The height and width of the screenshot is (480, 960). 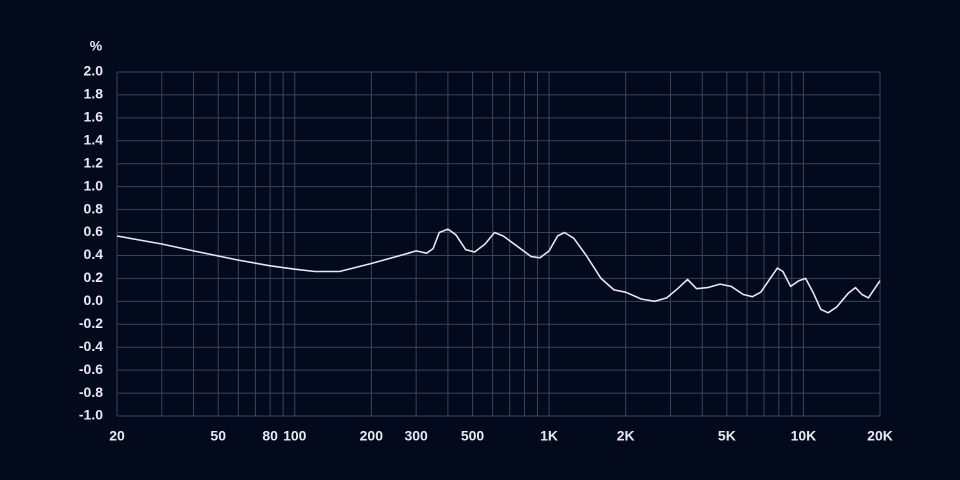 What do you see at coordinates (91, 369) in the screenshot?
I see `y-tick-label: -0.6` at bounding box center [91, 369].